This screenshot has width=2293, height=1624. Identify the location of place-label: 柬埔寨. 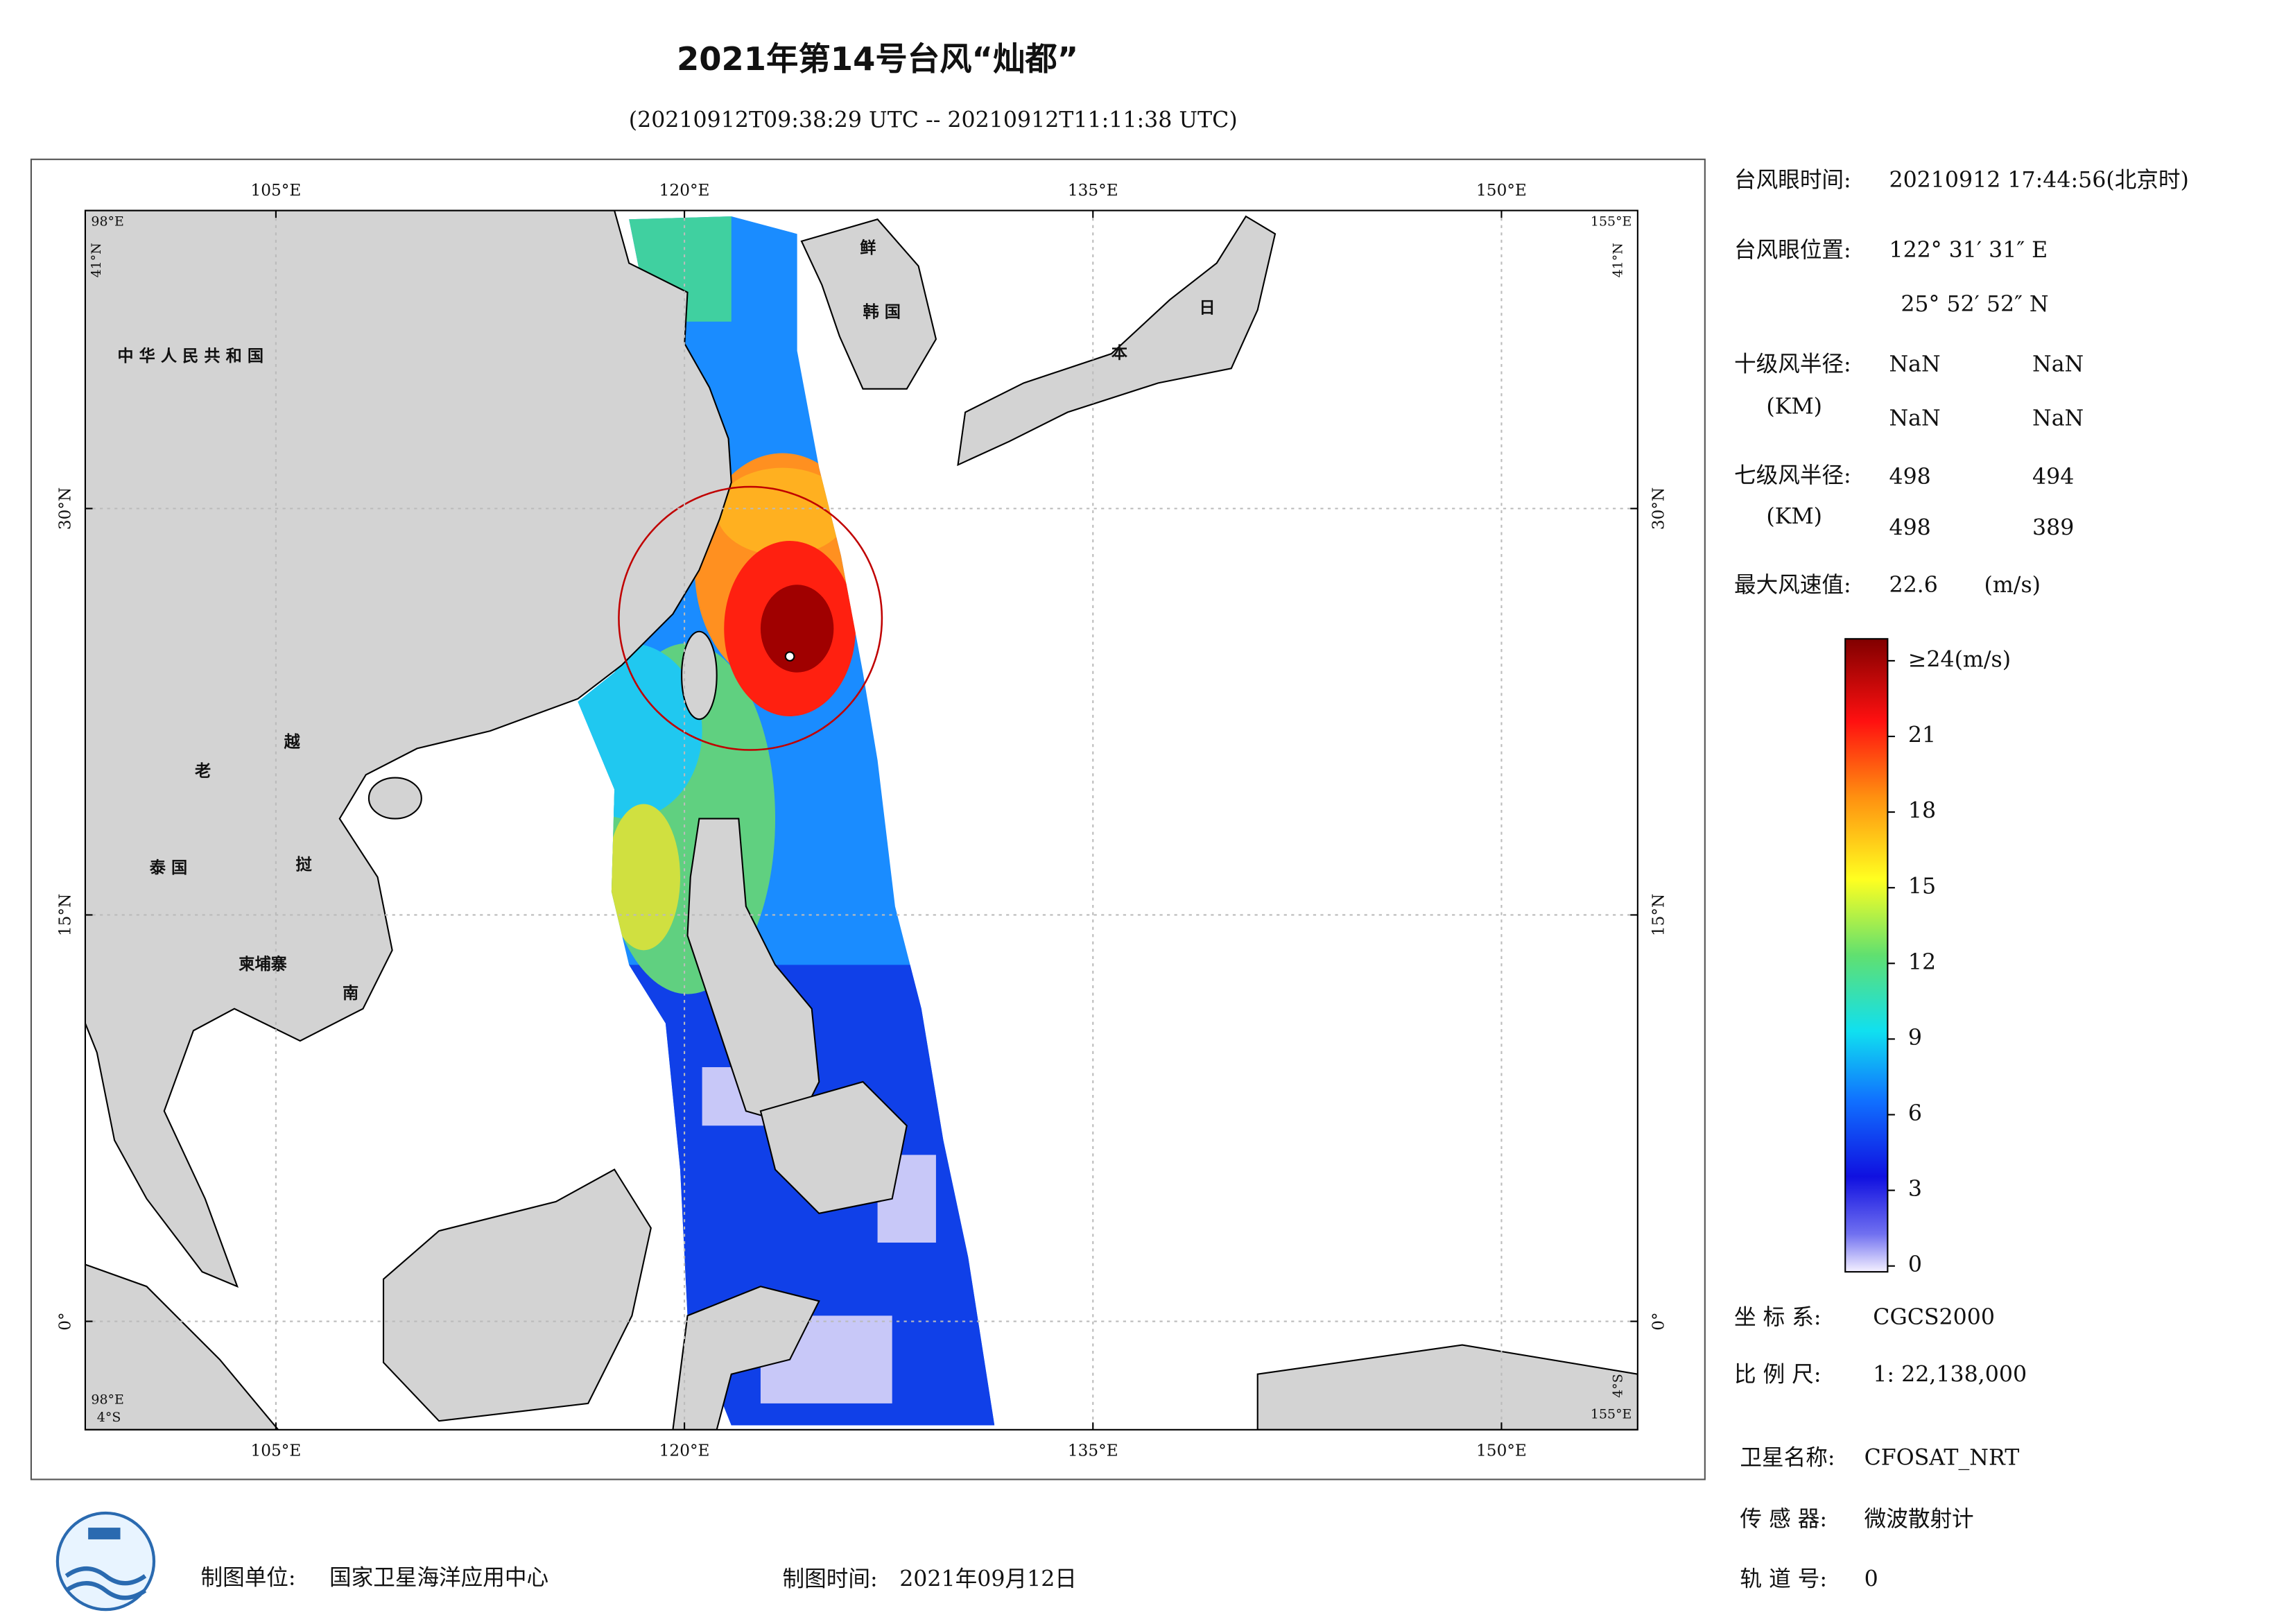
(263, 965).